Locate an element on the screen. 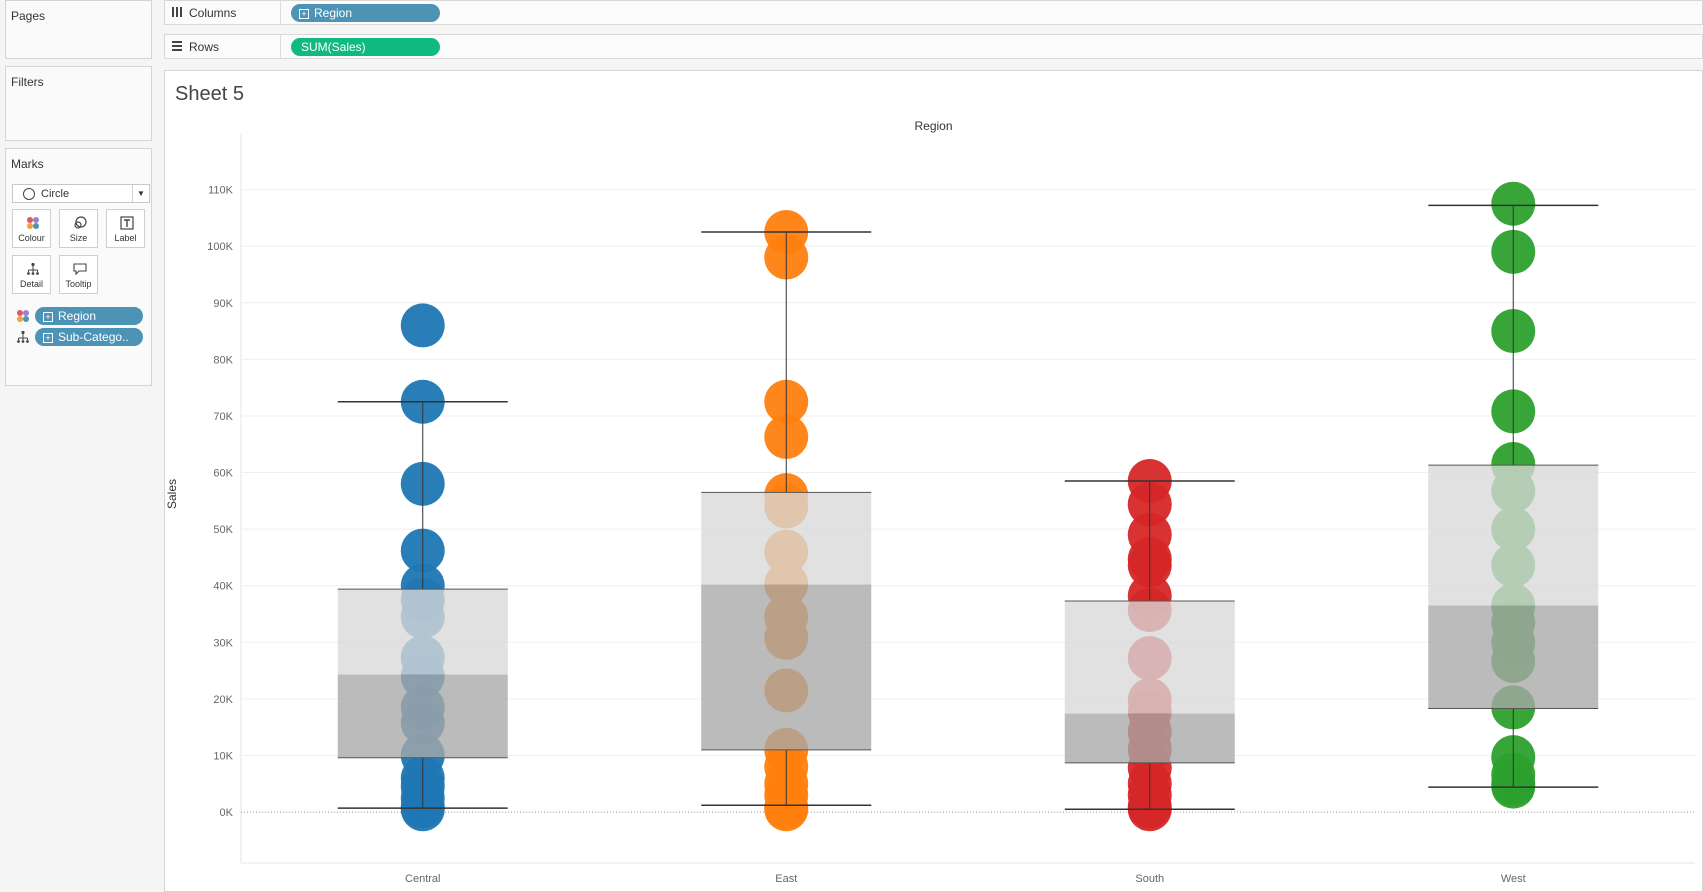  x-tick-label: East is located at coordinates (786, 879).